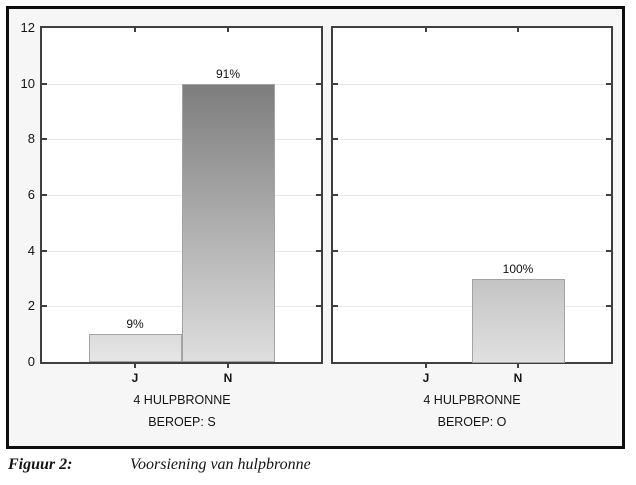 Image resolution: width=636 pixels, height=485 pixels. I want to click on y-axis-tick-label: 12, so click(27, 27).